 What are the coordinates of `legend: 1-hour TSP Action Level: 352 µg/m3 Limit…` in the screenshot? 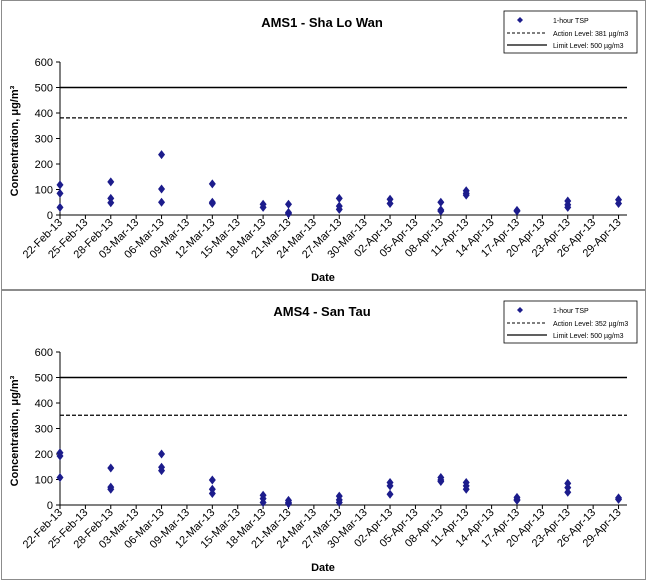 It's located at (570, 322).